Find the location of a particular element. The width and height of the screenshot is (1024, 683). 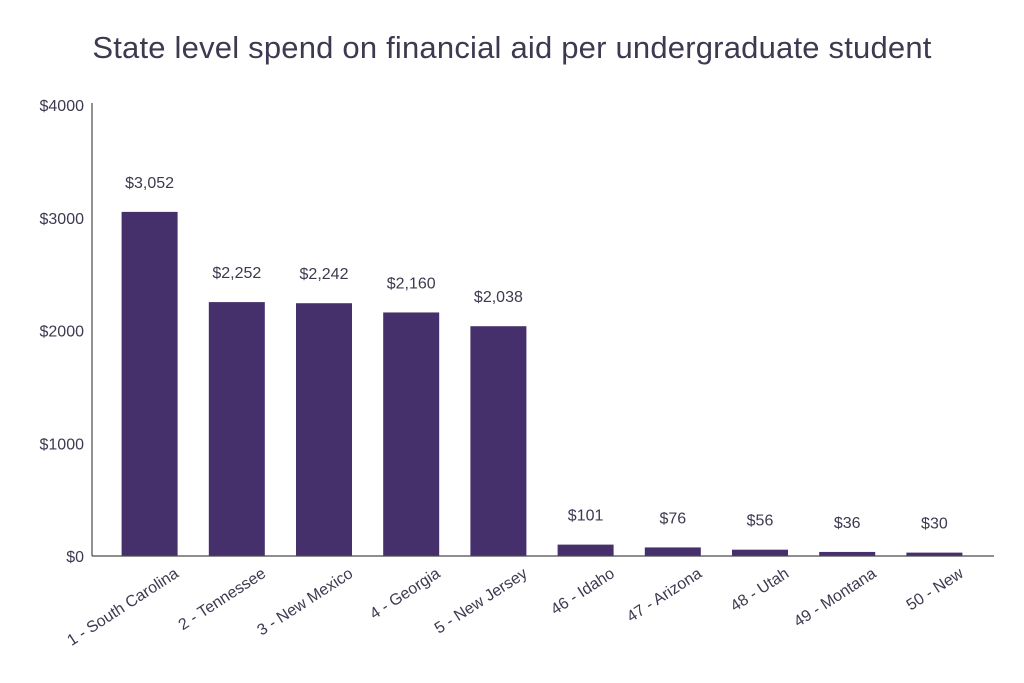

y-tick-label: $1000 is located at coordinates (62, 444).